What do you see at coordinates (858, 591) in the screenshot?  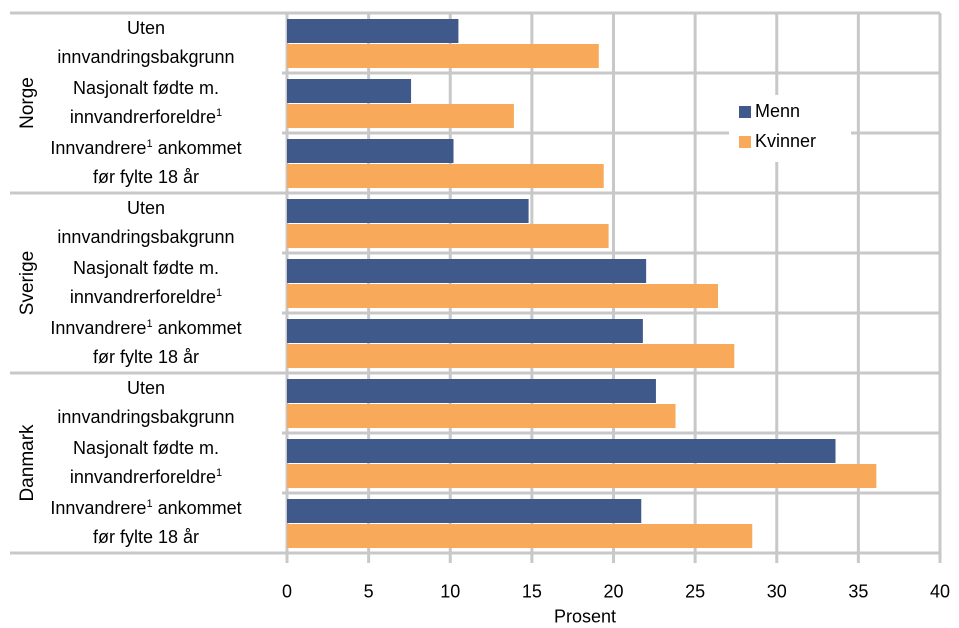 I see `x-tick-label-35: 35` at bounding box center [858, 591].